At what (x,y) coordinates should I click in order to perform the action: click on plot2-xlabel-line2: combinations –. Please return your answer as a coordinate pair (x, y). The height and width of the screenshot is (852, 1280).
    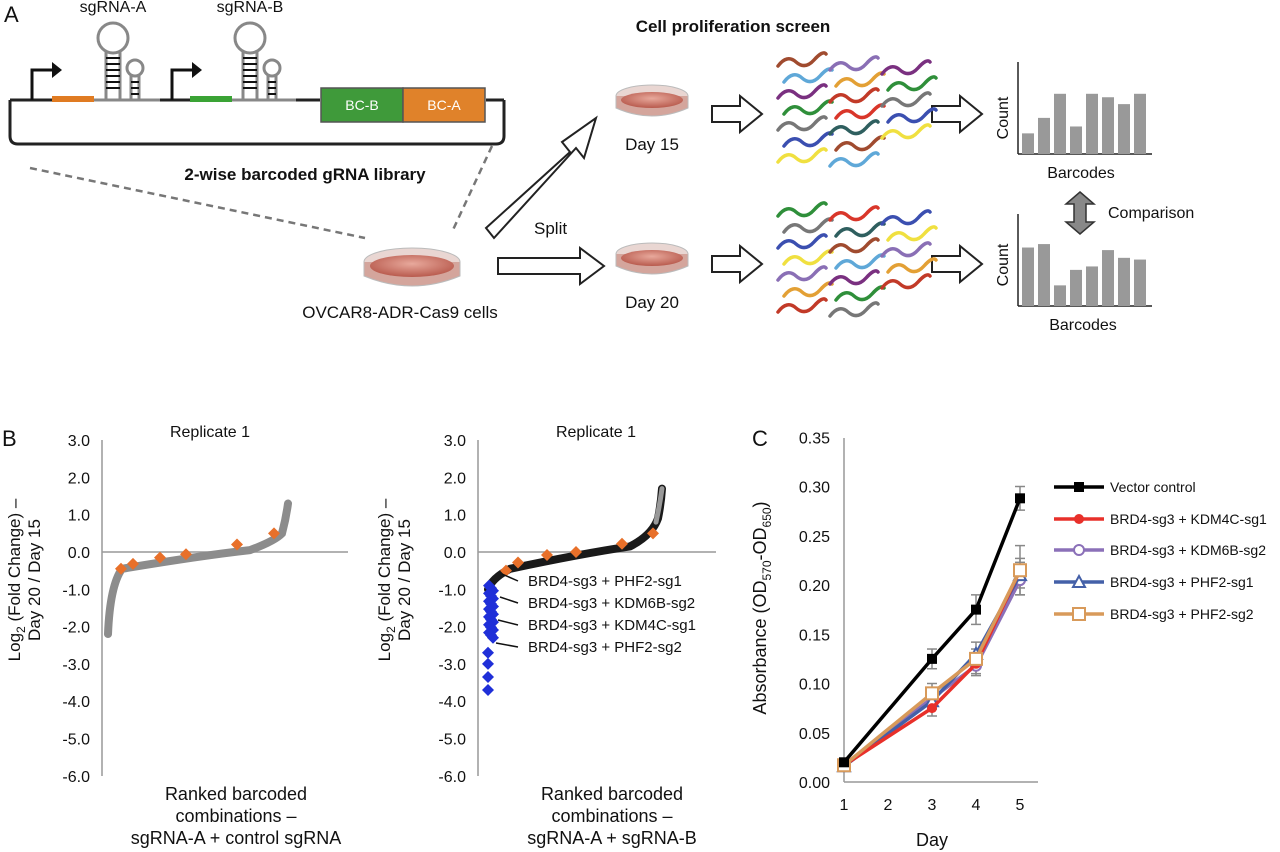
    Looking at the image, I should click on (611, 816).